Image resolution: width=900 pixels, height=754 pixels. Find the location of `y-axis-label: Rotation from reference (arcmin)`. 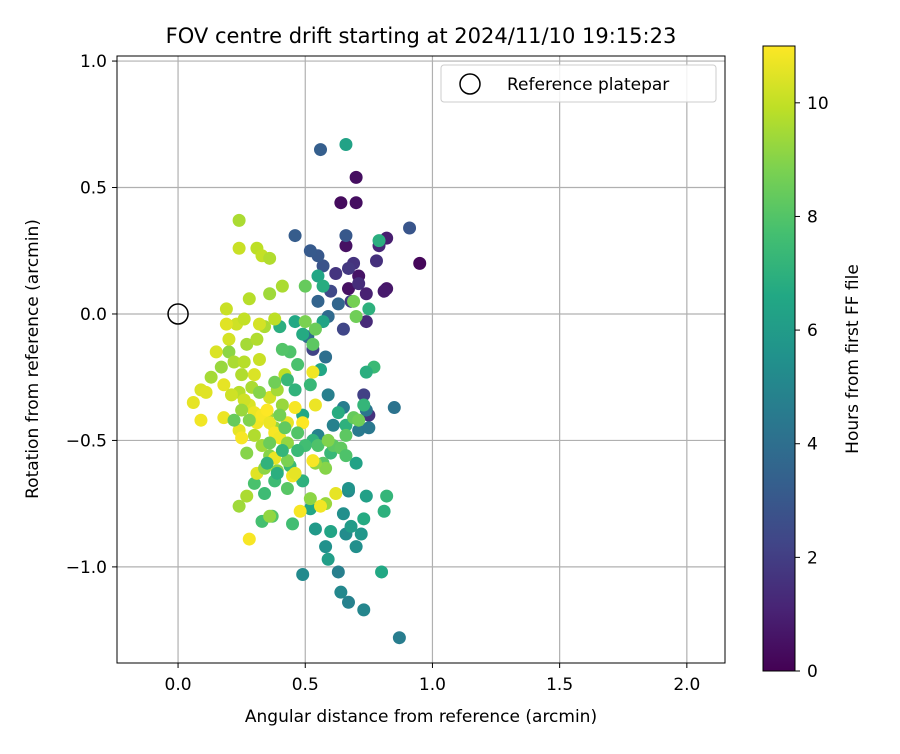

y-axis-label: Rotation from reference (arcmin) is located at coordinates (33, 359).